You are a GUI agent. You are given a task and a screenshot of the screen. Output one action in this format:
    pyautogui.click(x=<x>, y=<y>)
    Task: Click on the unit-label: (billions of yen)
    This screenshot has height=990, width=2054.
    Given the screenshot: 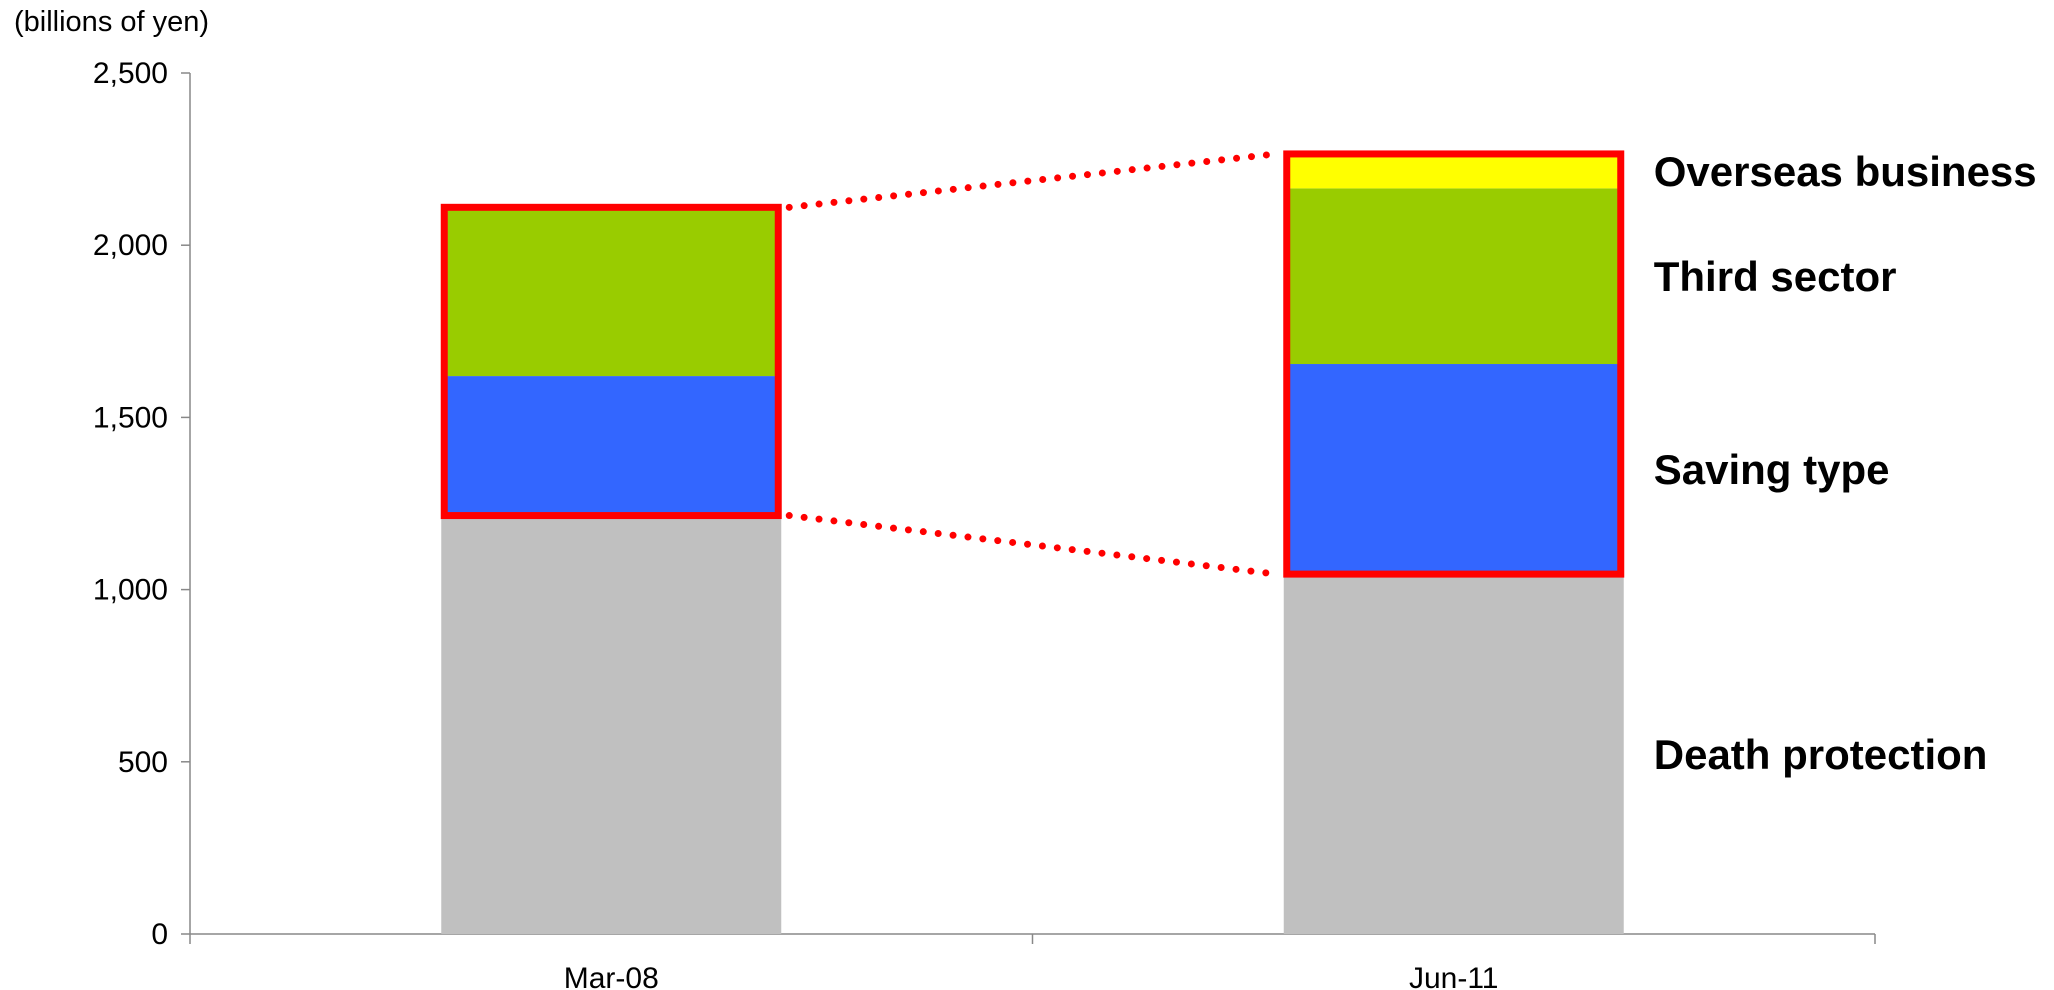 What is the action you would take?
    pyautogui.click(x=112, y=22)
    